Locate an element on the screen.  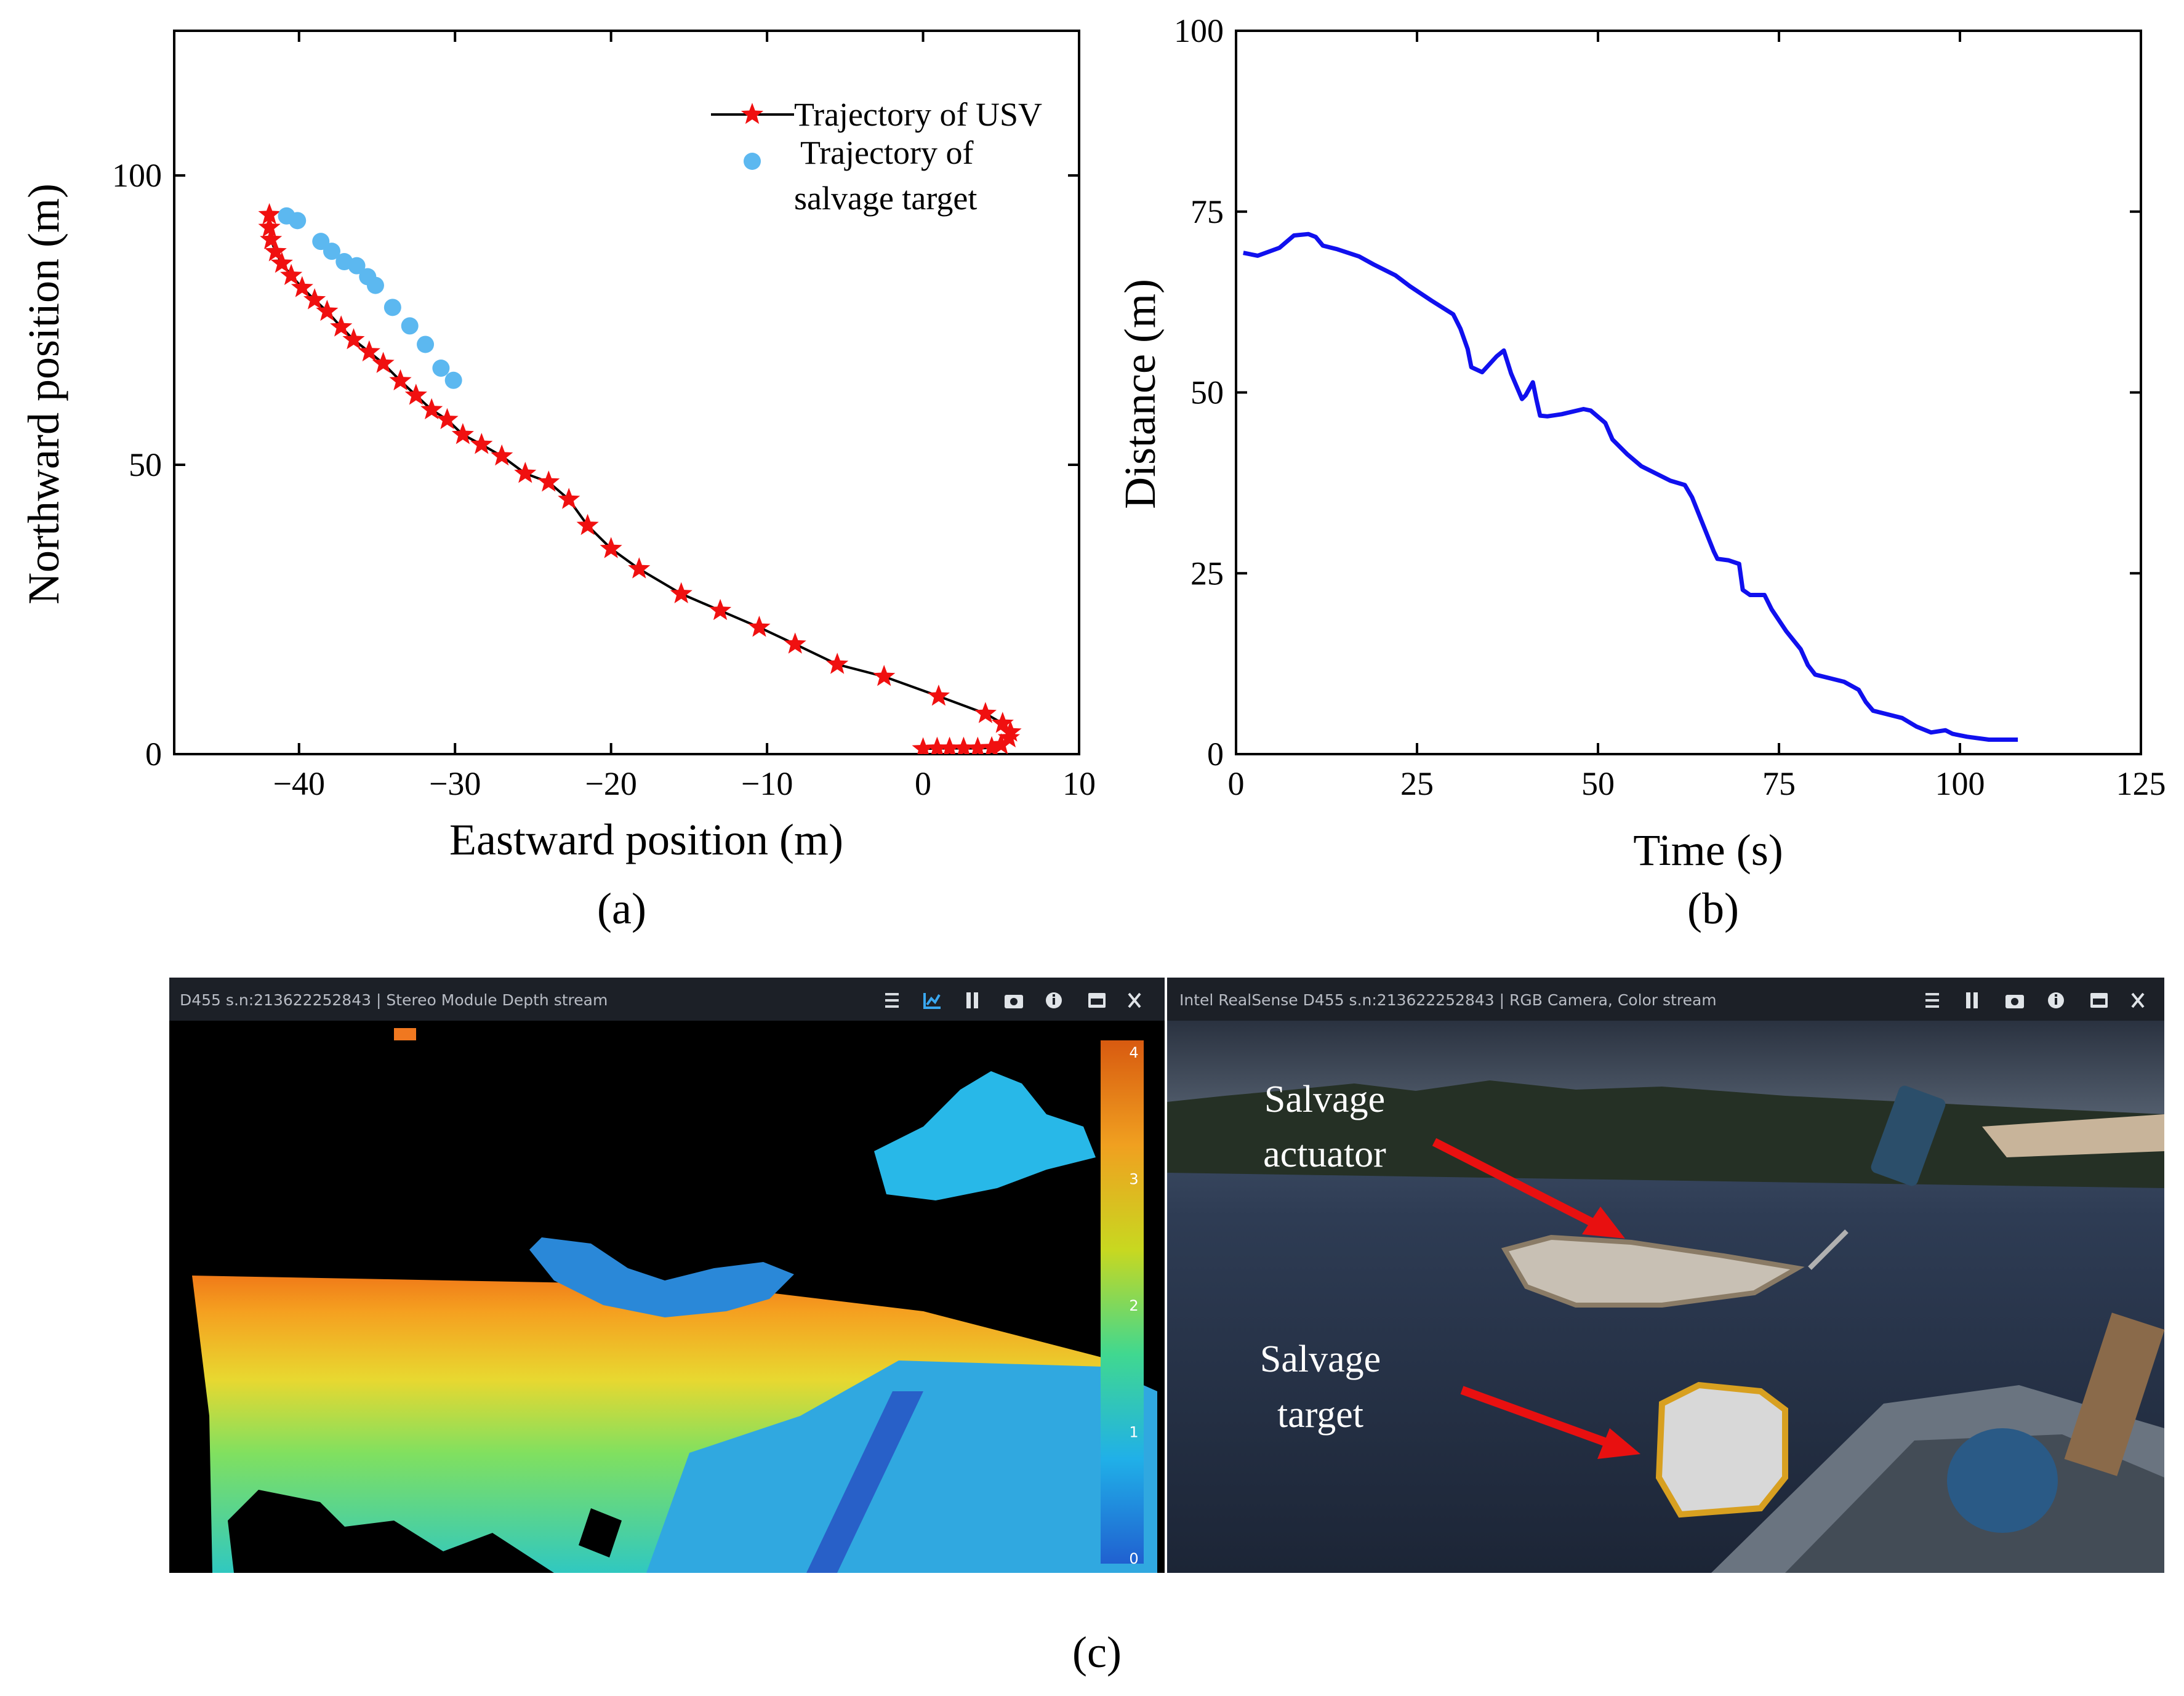
panel-label-c: (c) is located at coordinates (1097, 1653).